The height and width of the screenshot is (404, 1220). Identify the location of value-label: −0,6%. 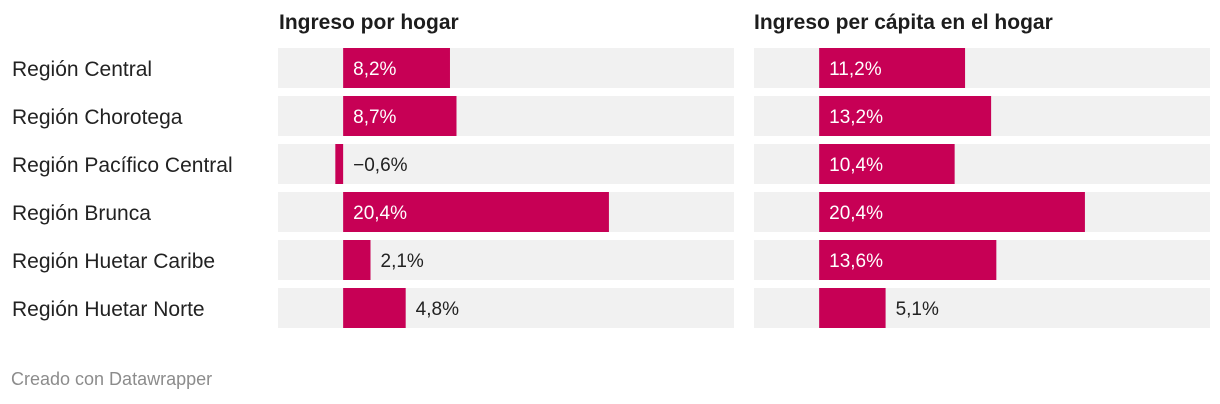
(380, 165).